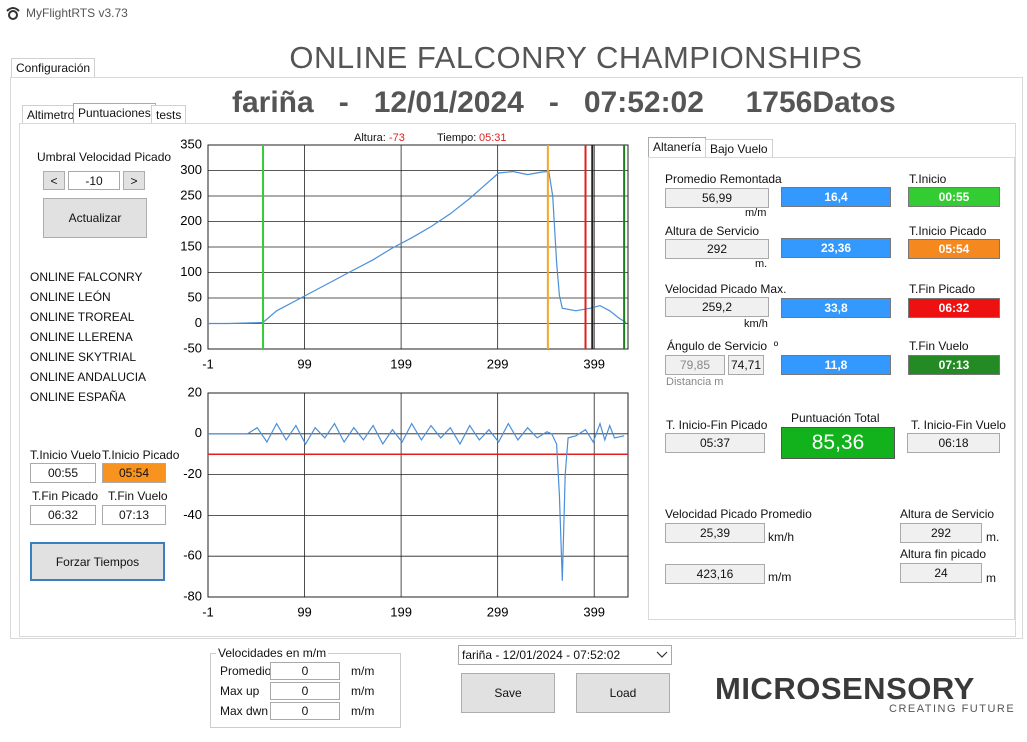 The width and height of the screenshot is (1027, 742). Describe the element at coordinates (86, 277) in the screenshot. I see `club-name: ONLINE FALCONRY` at that location.